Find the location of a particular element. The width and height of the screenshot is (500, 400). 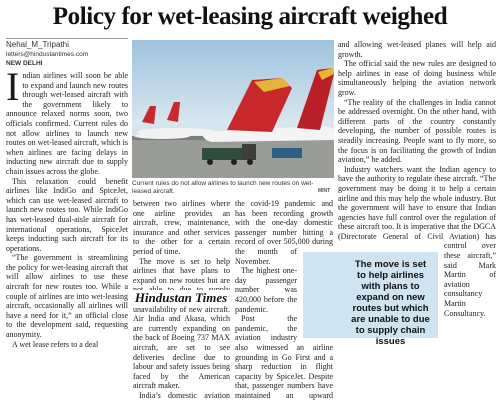

paragraph: A wet lease refers to a deal is located at coordinates (55, 344).